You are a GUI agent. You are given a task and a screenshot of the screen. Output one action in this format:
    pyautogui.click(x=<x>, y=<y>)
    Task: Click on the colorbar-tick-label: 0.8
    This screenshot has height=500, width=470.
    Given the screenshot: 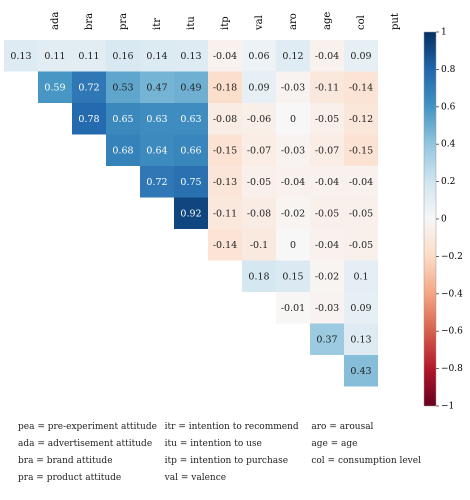 What is the action you would take?
    pyautogui.click(x=448, y=70)
    